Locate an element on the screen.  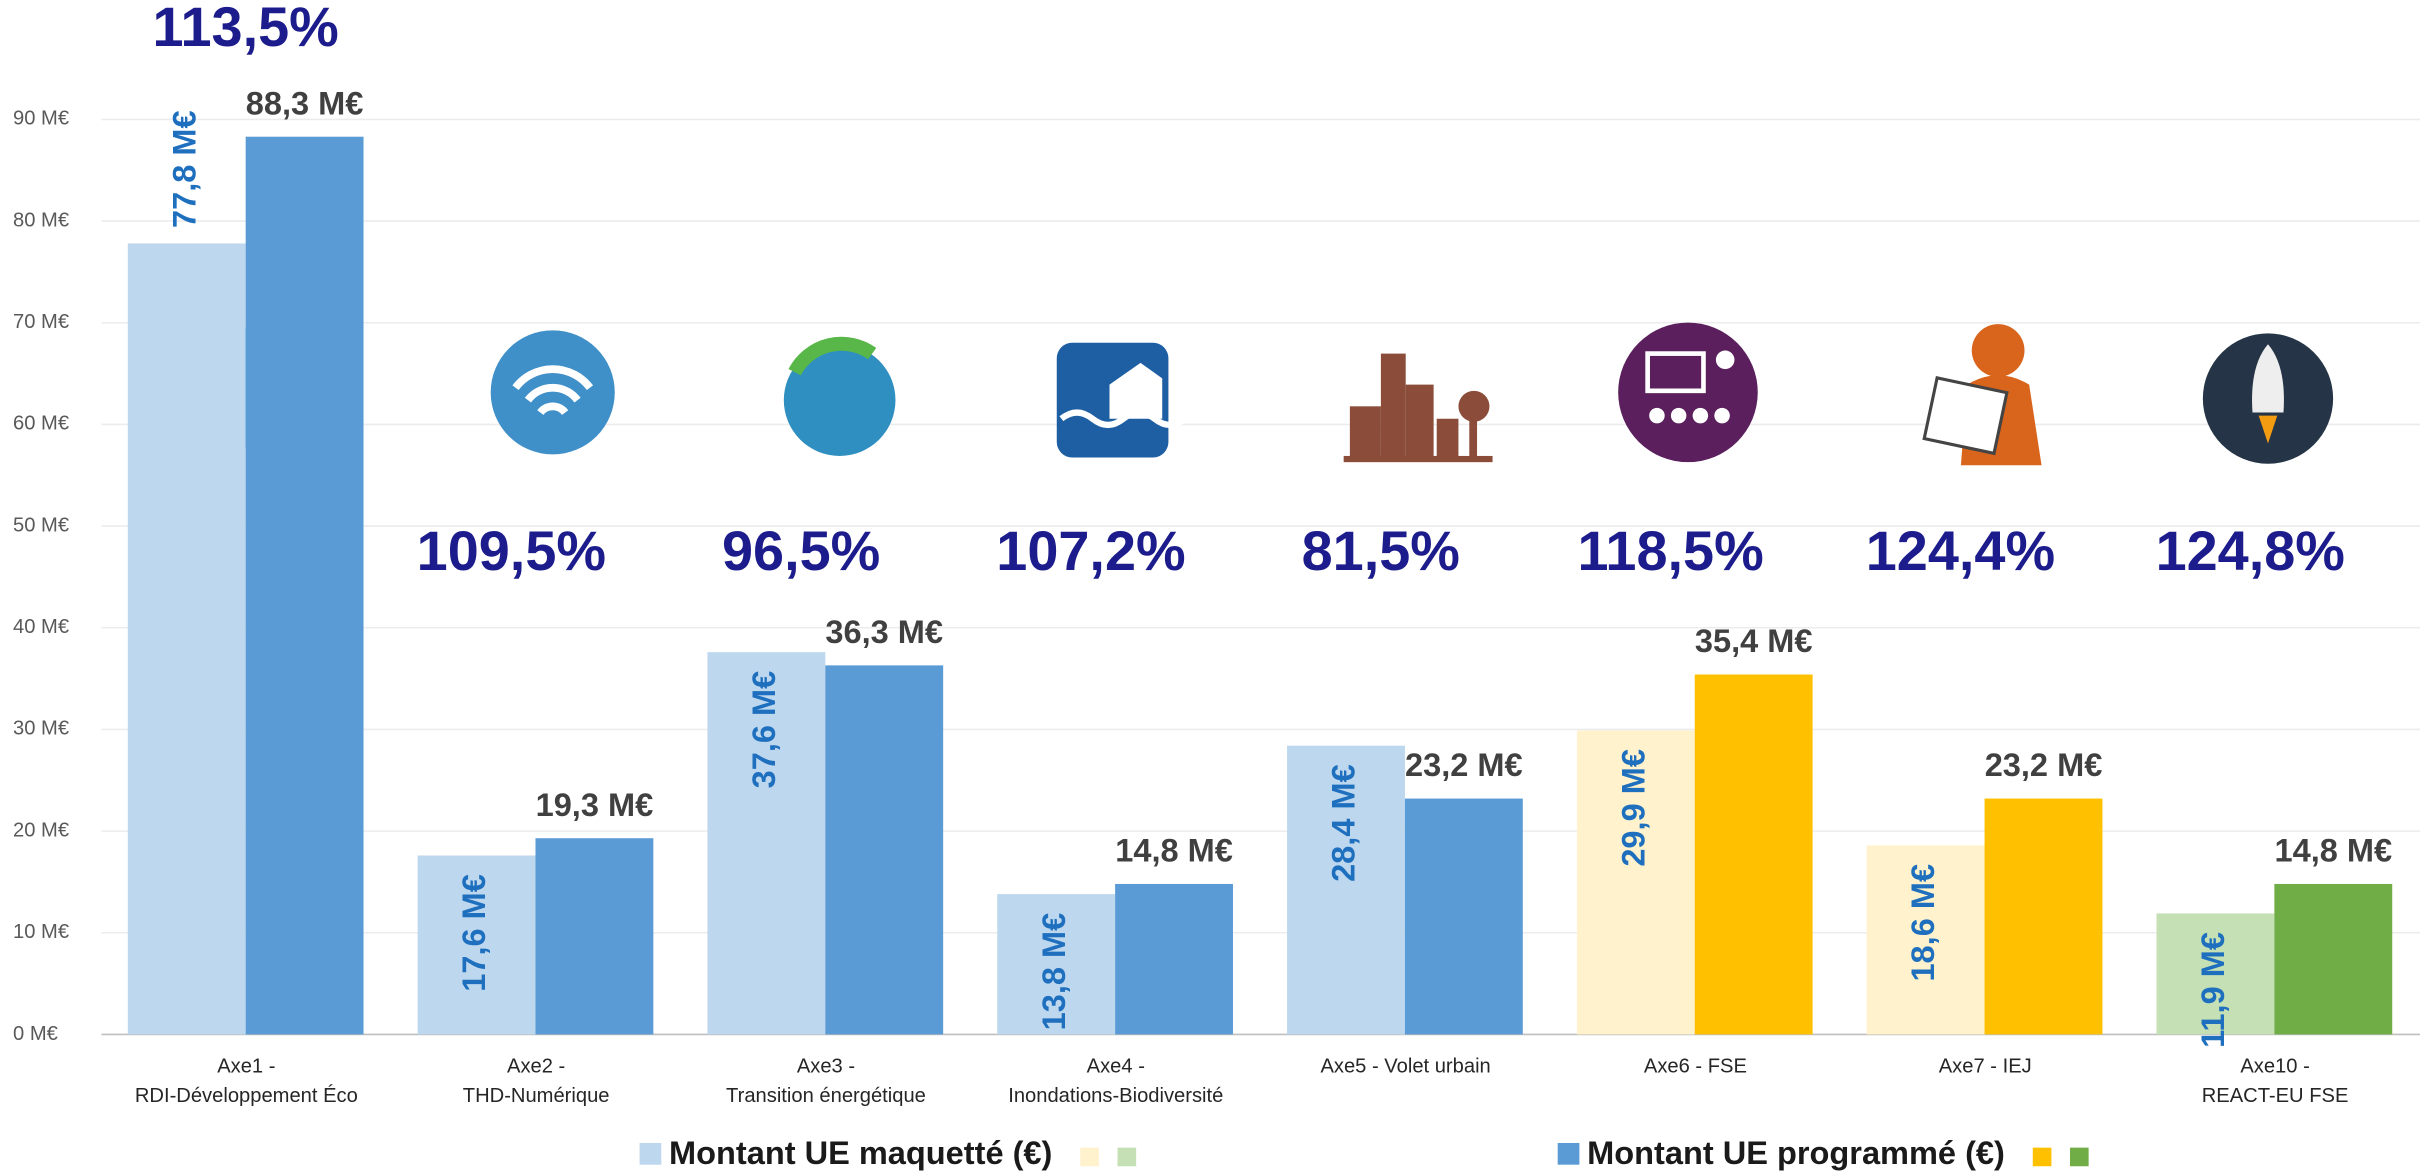
x-tick-label: Transition énergétique is located at coordinates (826, 1096).